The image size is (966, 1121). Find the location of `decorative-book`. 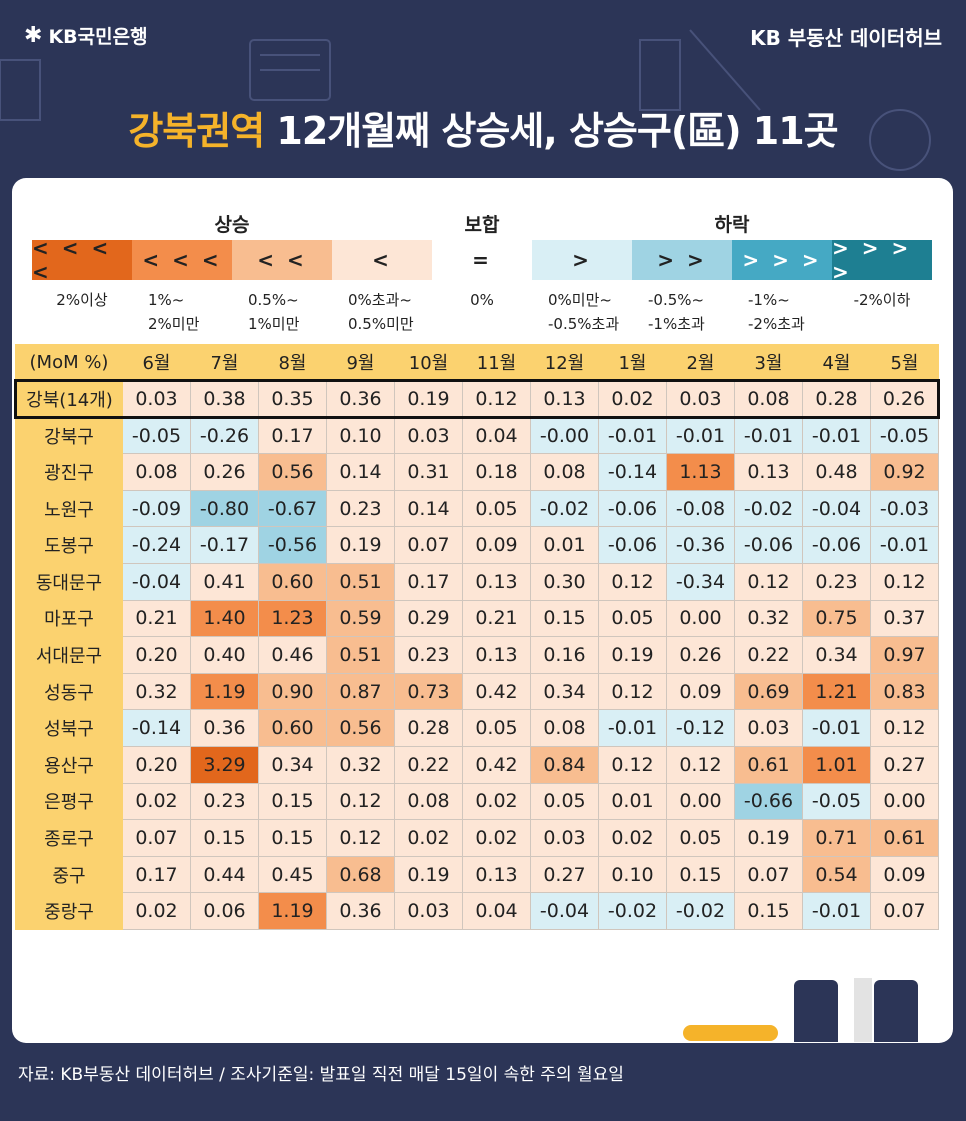

decorative-book is located at coordinates (816, 1011).